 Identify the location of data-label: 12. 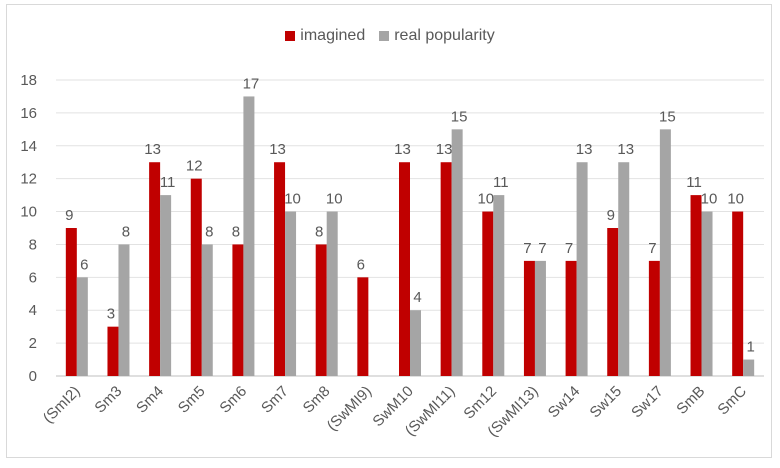
(194, 166).